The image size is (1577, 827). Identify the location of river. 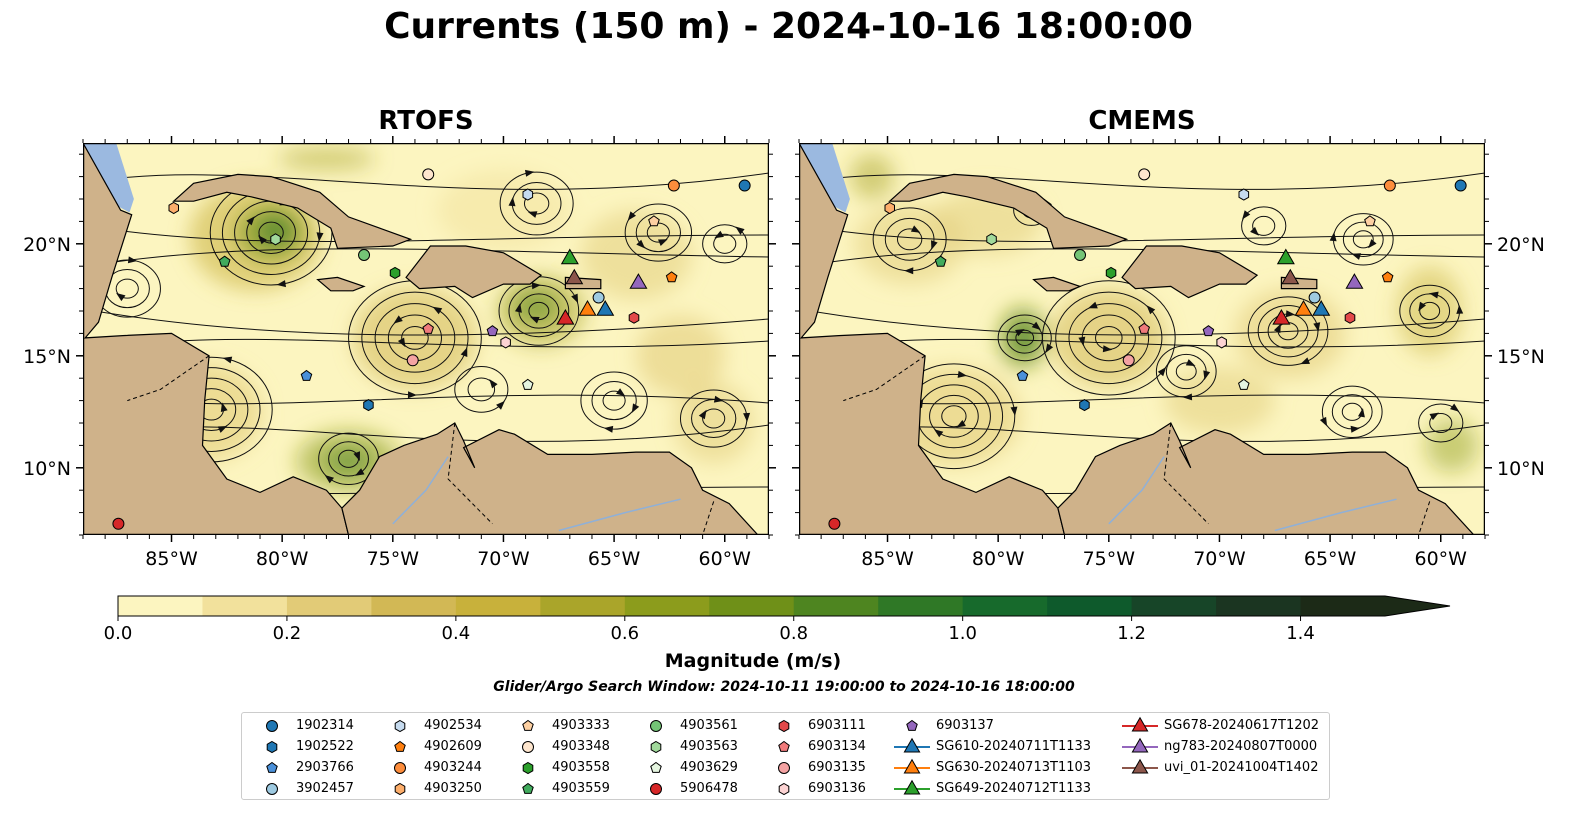
(619, 515).